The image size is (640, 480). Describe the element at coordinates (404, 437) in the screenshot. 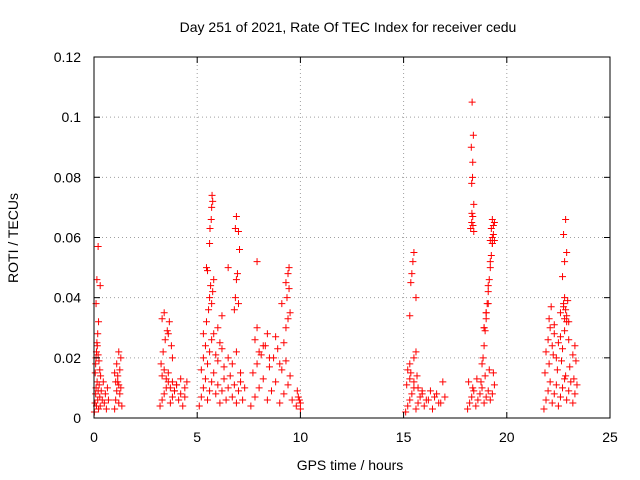

I see `x-tick-label: 15` at that location.